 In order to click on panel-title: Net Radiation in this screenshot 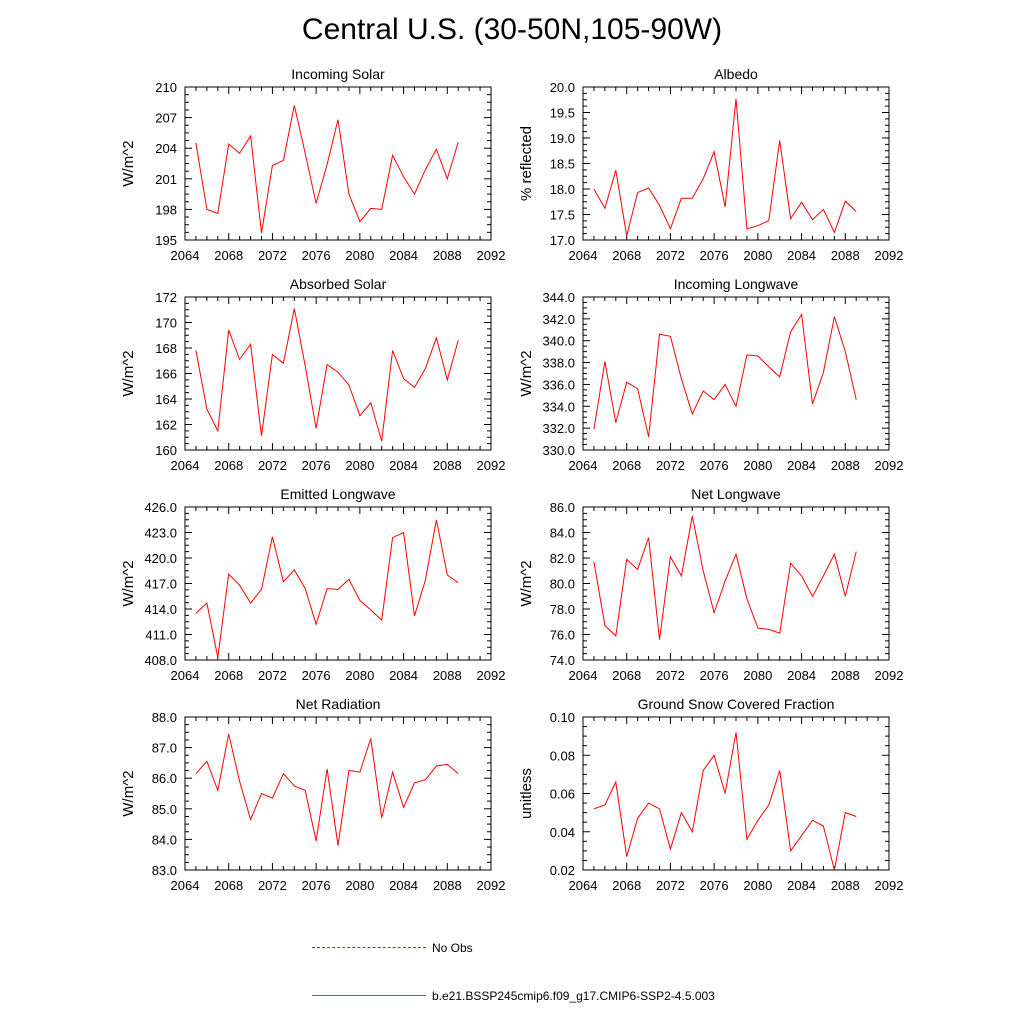, I will do `click(338, 704)`.